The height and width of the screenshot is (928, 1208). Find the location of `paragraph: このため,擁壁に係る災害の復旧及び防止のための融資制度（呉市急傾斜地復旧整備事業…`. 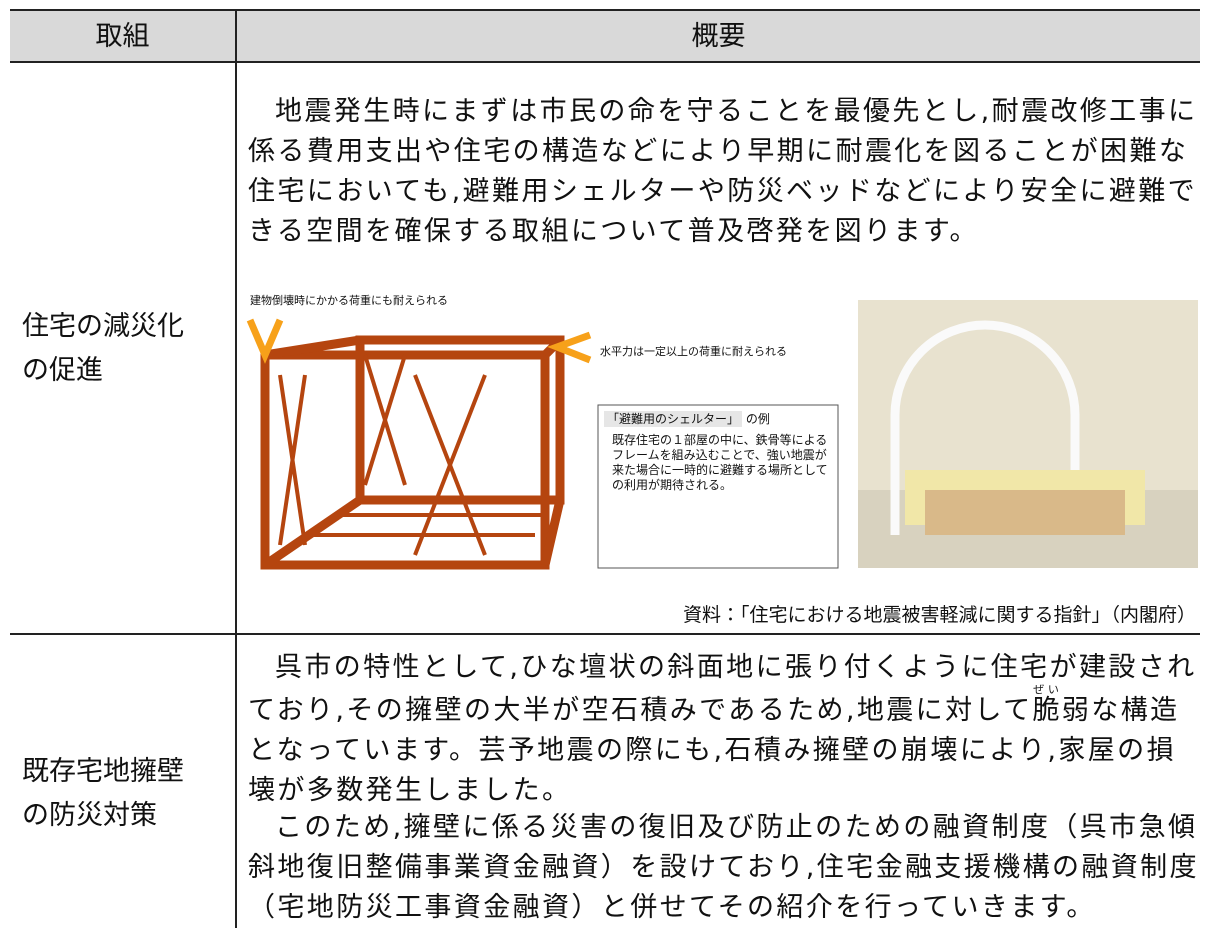

paragraph: このため,擁壁に係る災害の復旧及び防止のための融資制度（呉市急傾斜地復旧整備事業… is located at coordinates (723, 867).